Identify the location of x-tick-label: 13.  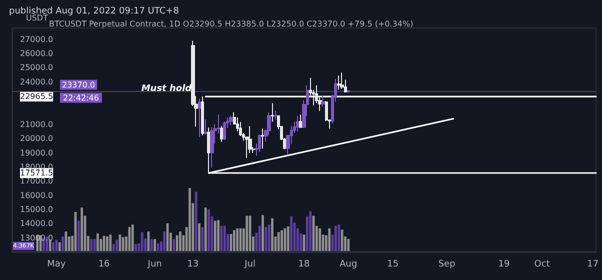
(193, 265).